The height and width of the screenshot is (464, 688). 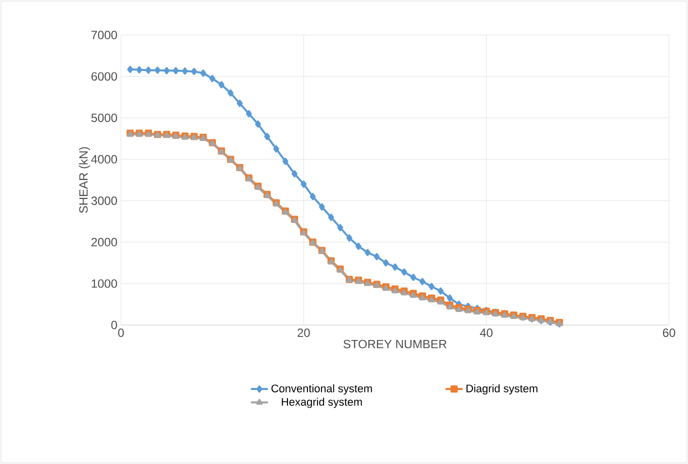 I want to click on x-tick-label: 60, so click(x=669, y=332).